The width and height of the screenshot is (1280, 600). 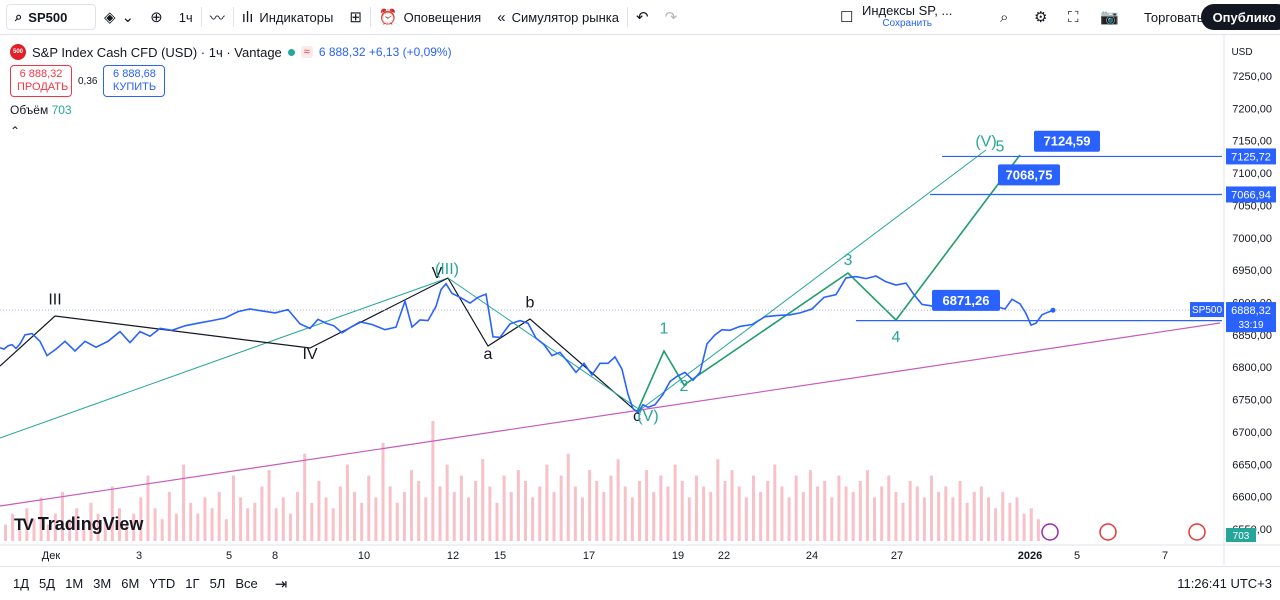 I want to click on add-symbol-button: ⊕, so click(x=156, y=17).